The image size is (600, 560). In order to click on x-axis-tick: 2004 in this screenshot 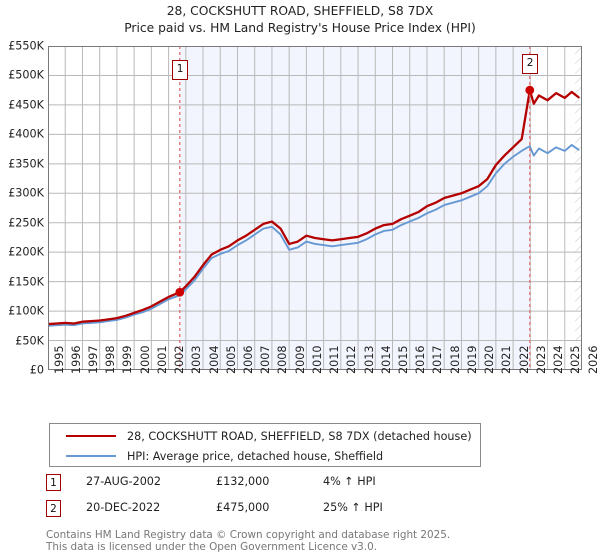, I will do `click(214, 359)`.